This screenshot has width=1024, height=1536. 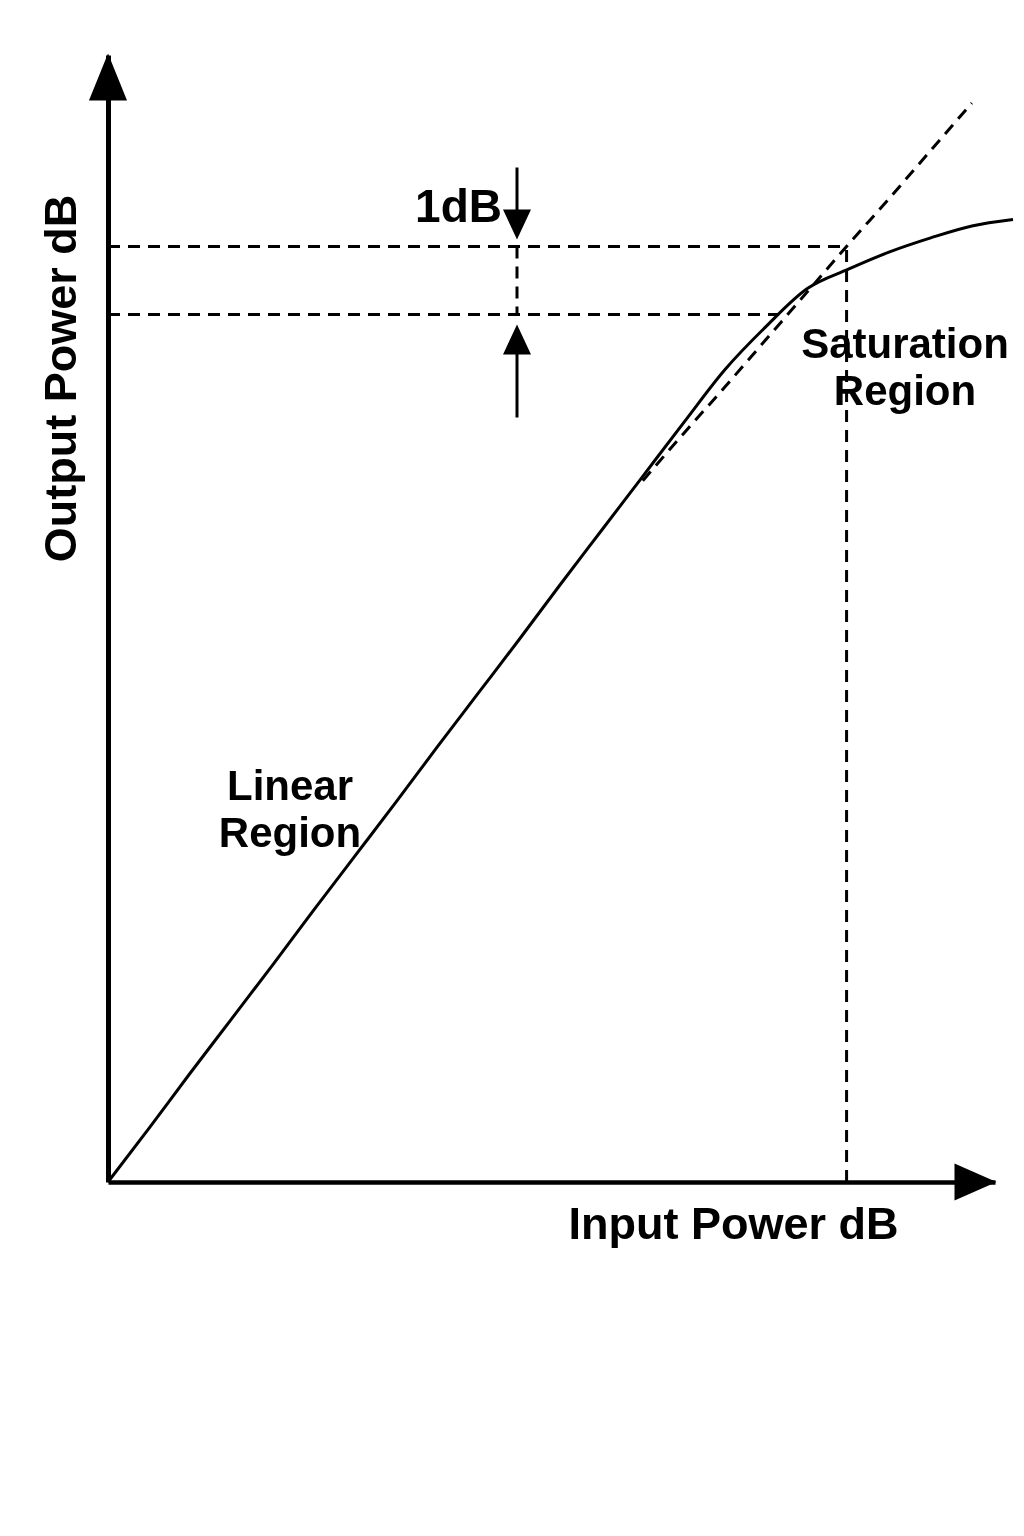 What do you see at coordinates (733, 1223) in the screenshot?
I see `x-axis-title: Input Power dB` at bounding box center [733, 1223].